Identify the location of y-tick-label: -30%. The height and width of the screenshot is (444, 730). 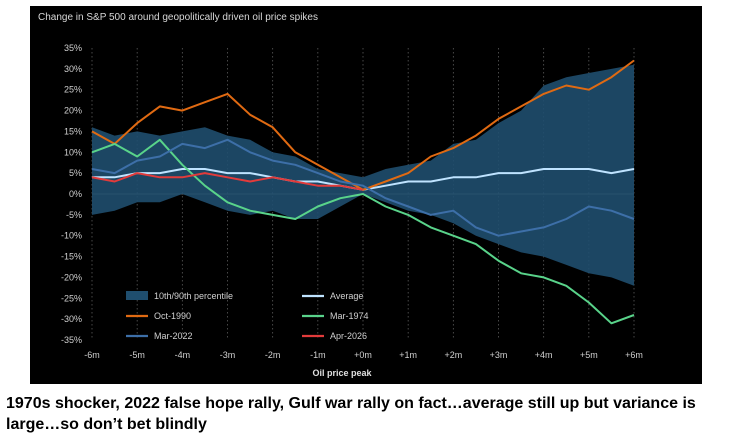
(71, 319).